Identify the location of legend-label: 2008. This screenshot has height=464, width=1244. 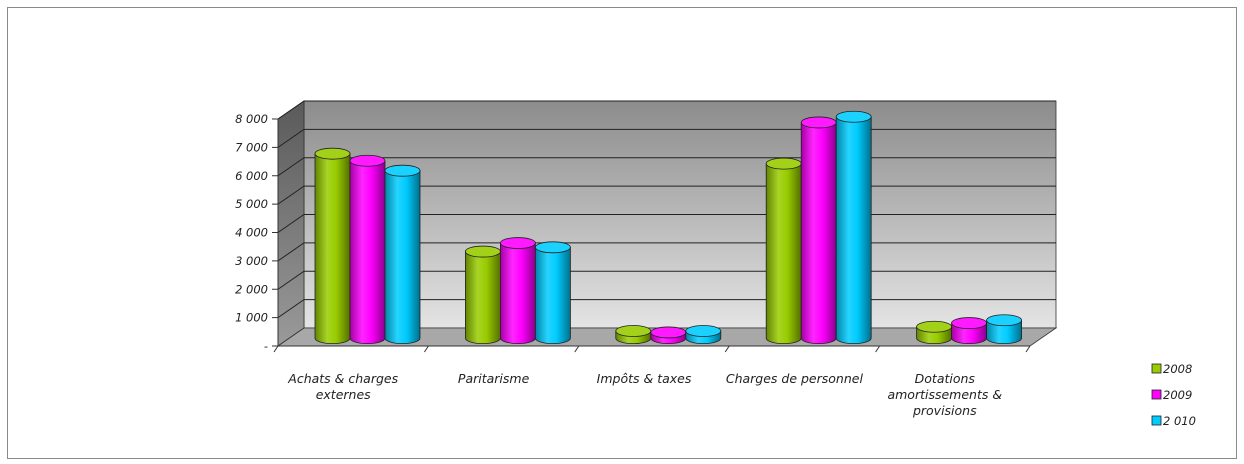
(1177, 369).